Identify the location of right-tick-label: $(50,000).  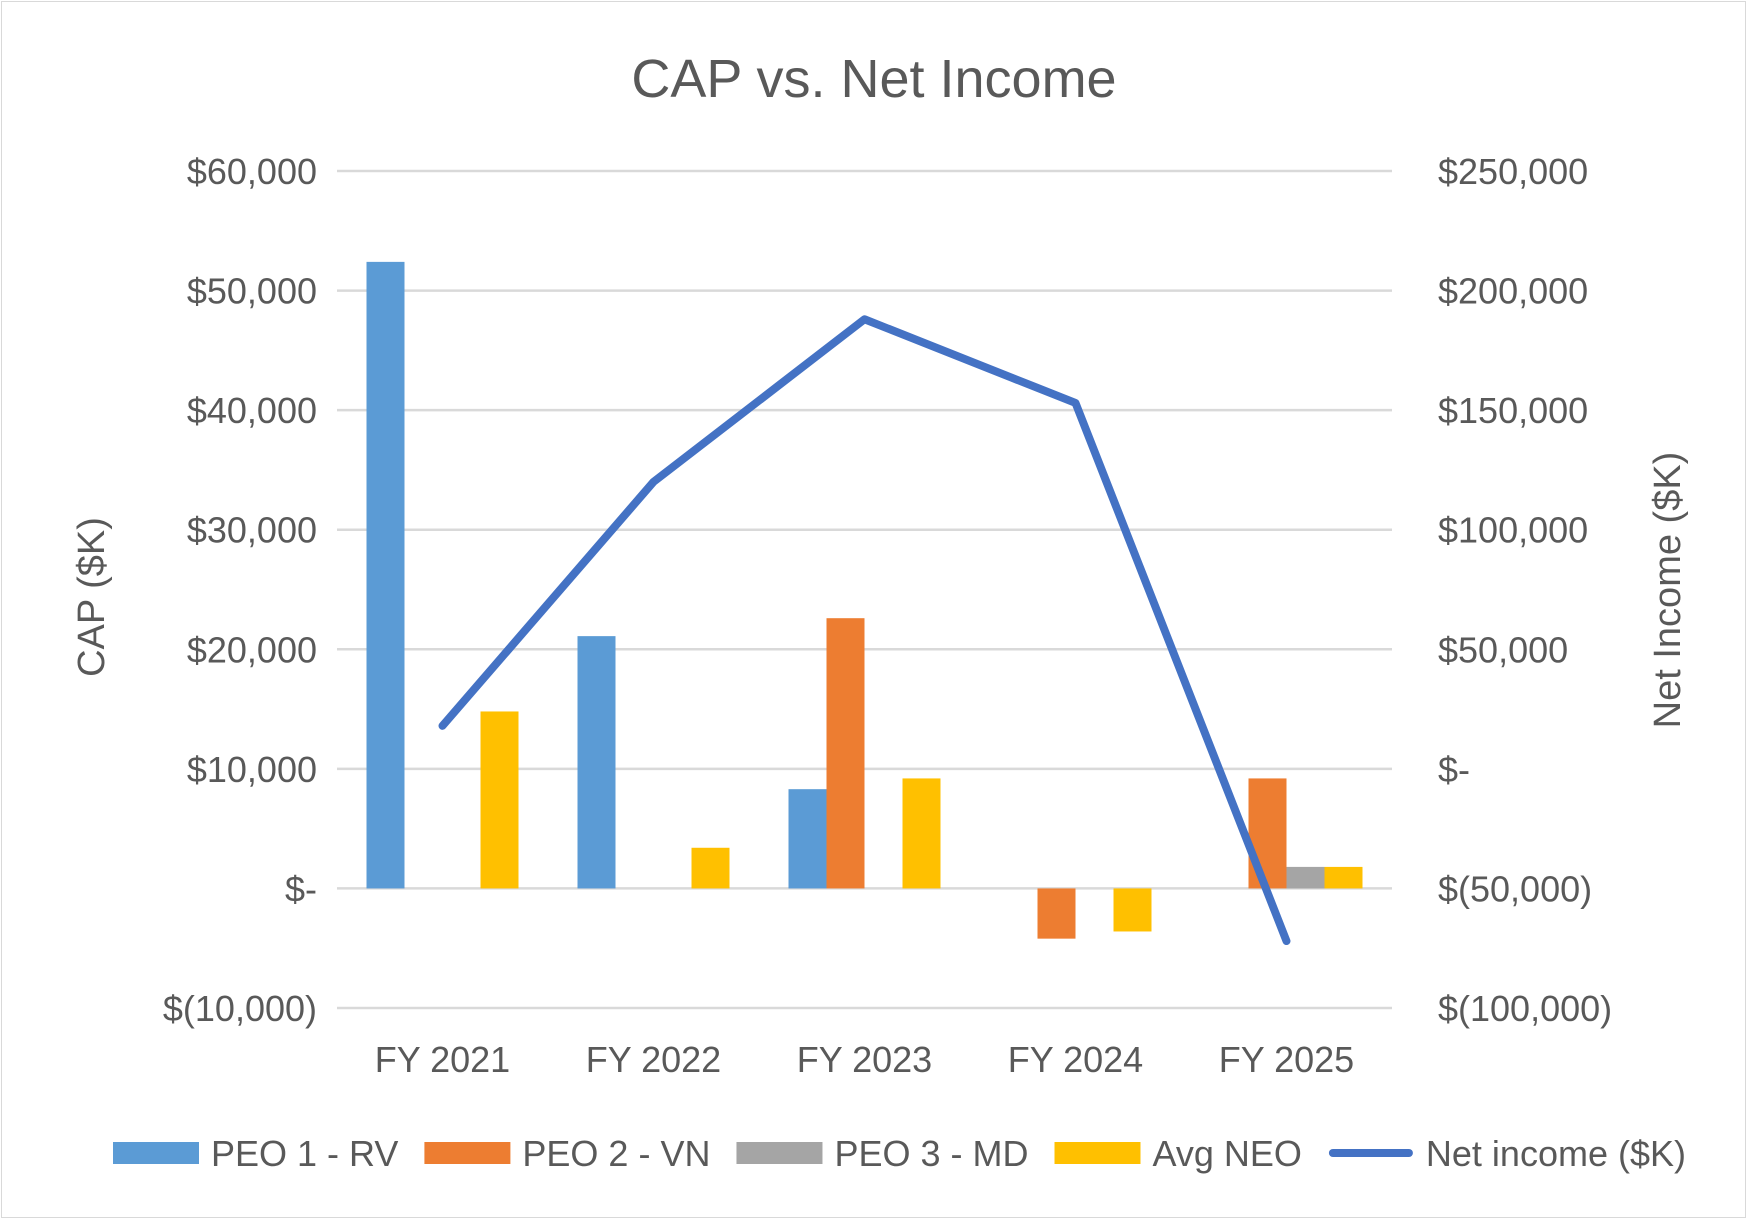
(1515, 888).